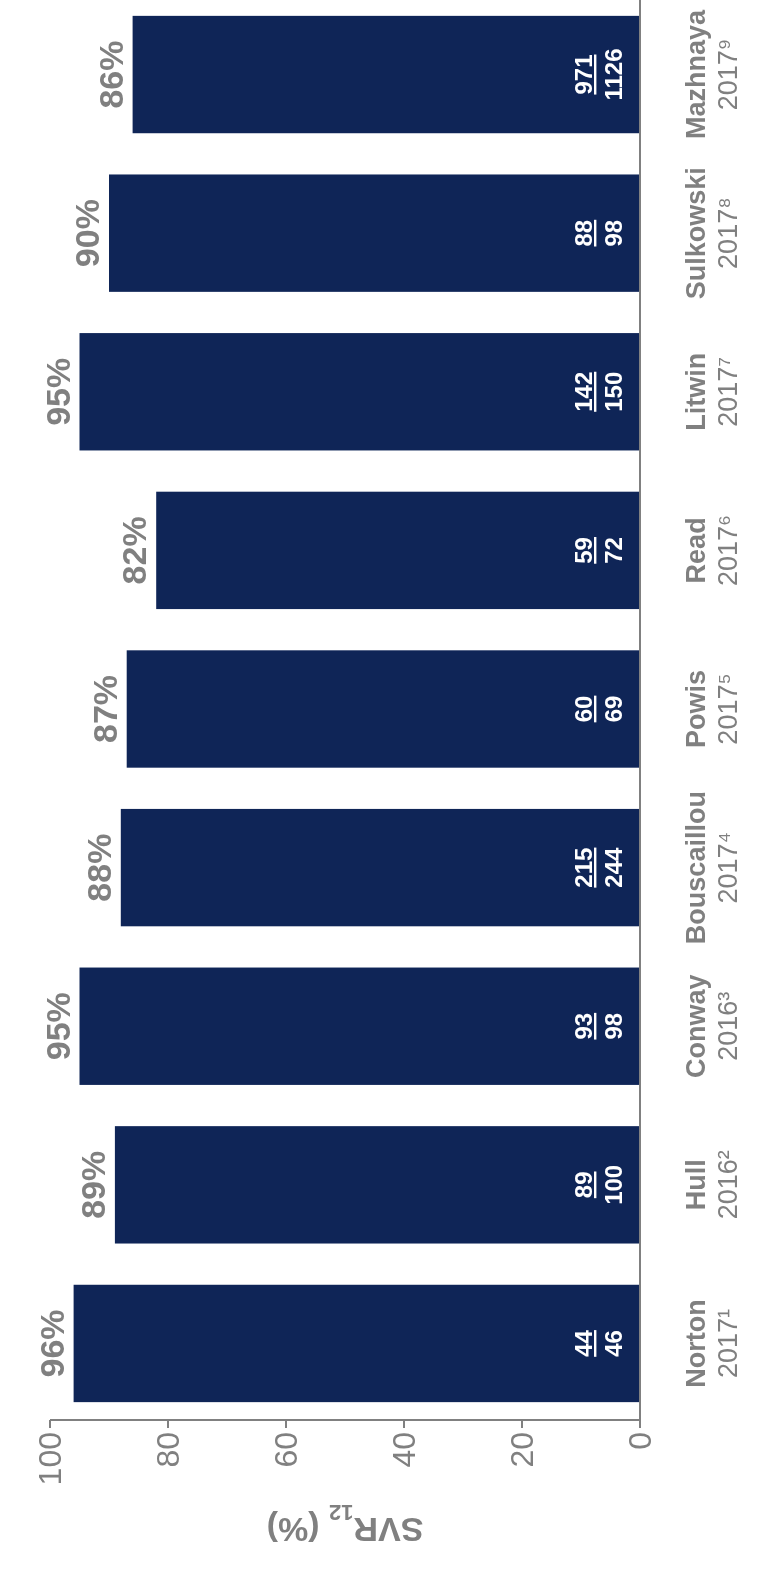 The width and height of the screenshot is (781, 1578). What do you see at coordinates (712, 74) in the screenshot?
I see `y-tick-label: Mazhnaya 2017⁹` at bounding box center [712, 74].